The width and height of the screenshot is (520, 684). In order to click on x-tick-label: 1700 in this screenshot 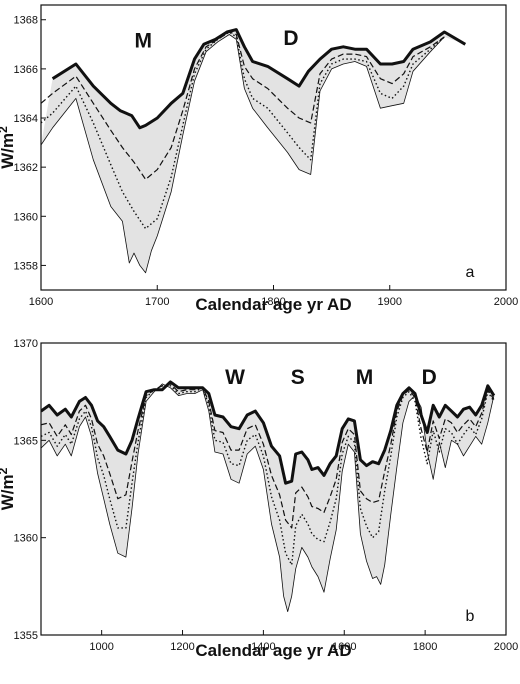, I will do `click(157, 302)`.